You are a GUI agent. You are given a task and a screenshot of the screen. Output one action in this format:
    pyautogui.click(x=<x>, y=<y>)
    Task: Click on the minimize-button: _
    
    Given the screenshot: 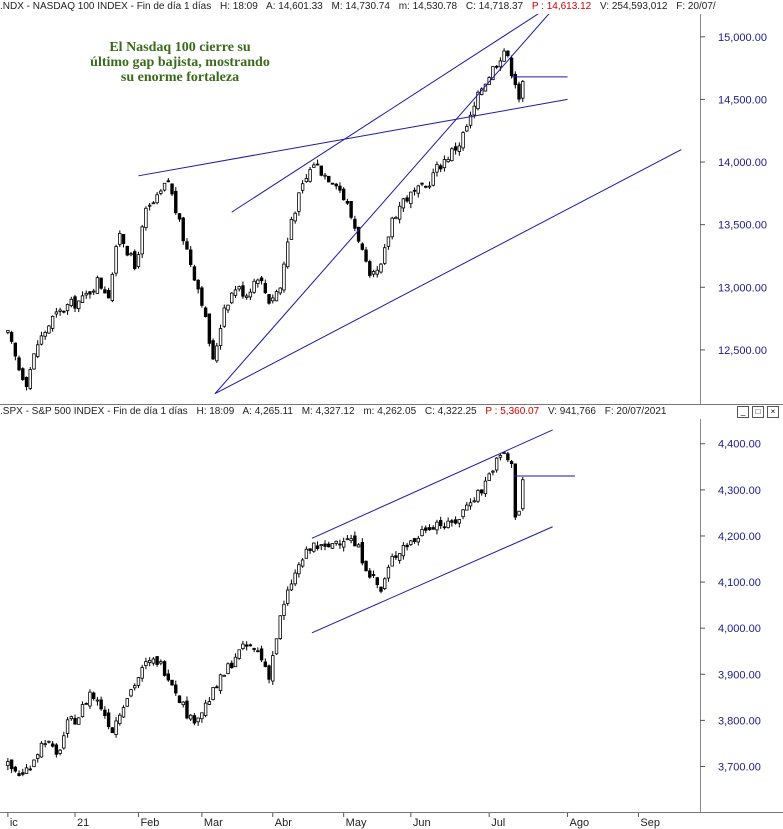 What is the action you would take?
    pyautogui.click(x=743, y=412)
    